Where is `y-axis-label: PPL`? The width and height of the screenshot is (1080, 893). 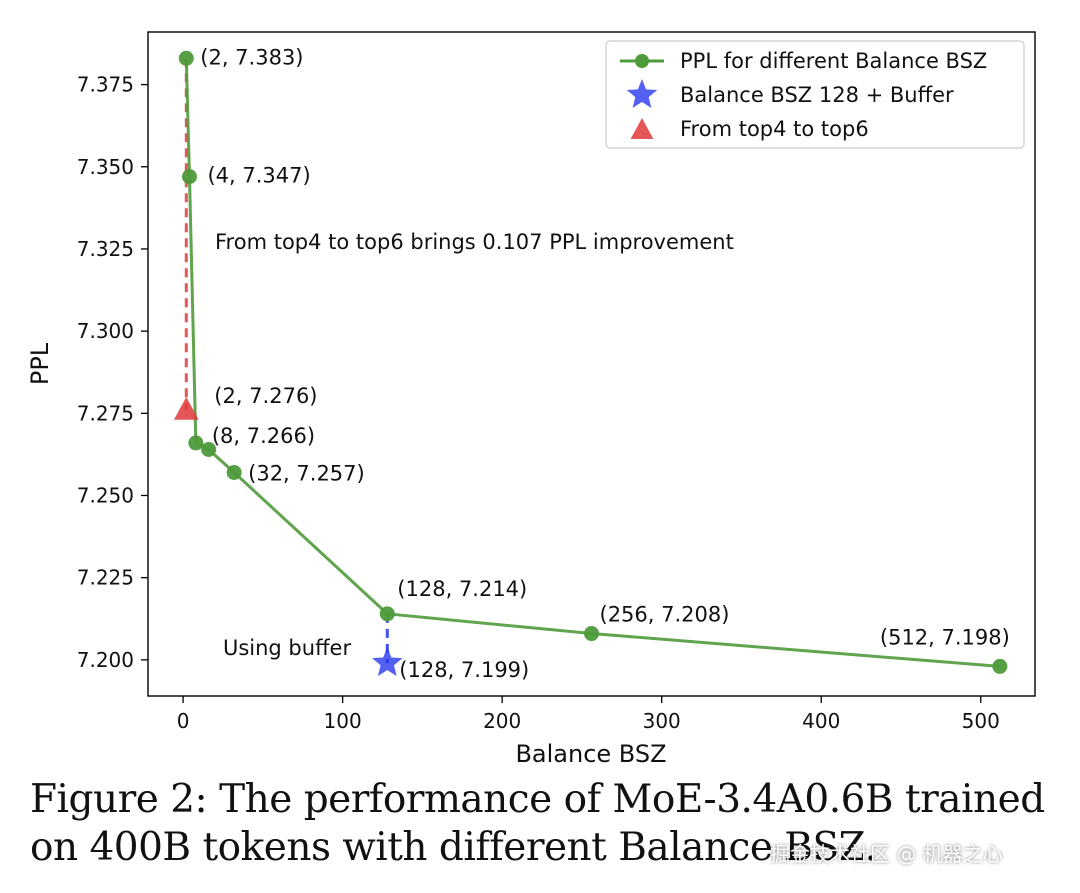 y-axis-label: PPL is located at coordinates (40, 363).